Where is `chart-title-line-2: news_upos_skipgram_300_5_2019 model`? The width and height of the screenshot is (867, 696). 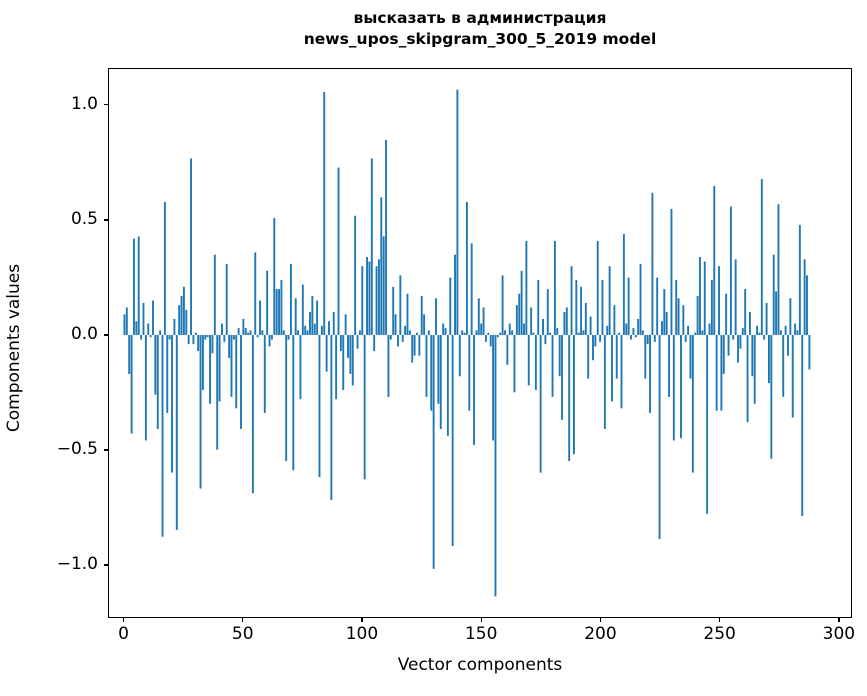
chart-title-line-2: news_upos_skipgram_300_5_2019 model is located at coordinates (480, 39).